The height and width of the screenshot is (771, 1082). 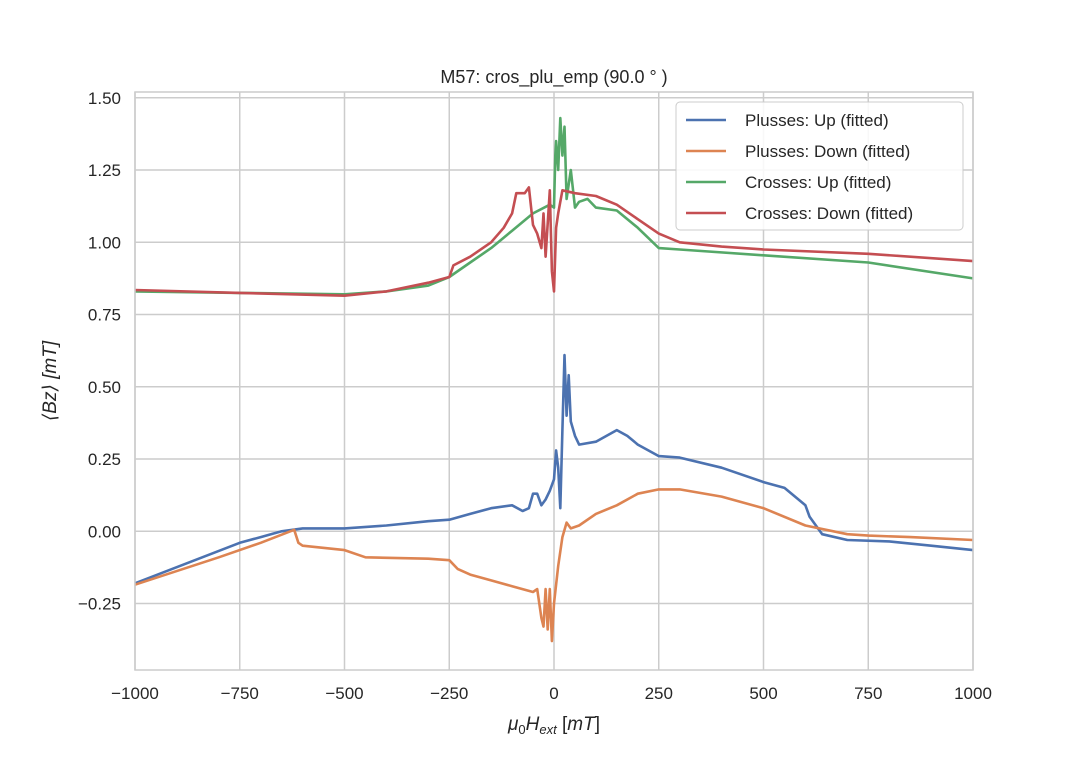 I want to click on legend-label: Crosses: Down (fitted), so click(x=829, y=213).